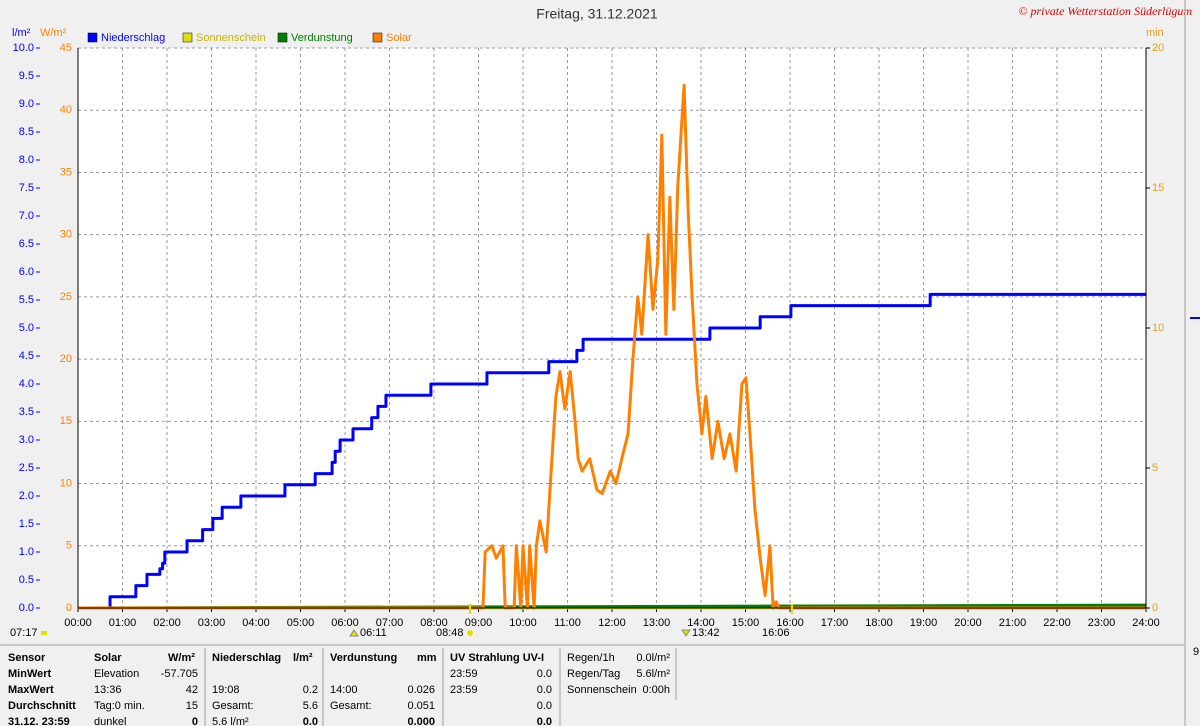  Describe the element at coordinates (66, 235) in the screenshot. I see `y2-tick-label: 30` at that location.